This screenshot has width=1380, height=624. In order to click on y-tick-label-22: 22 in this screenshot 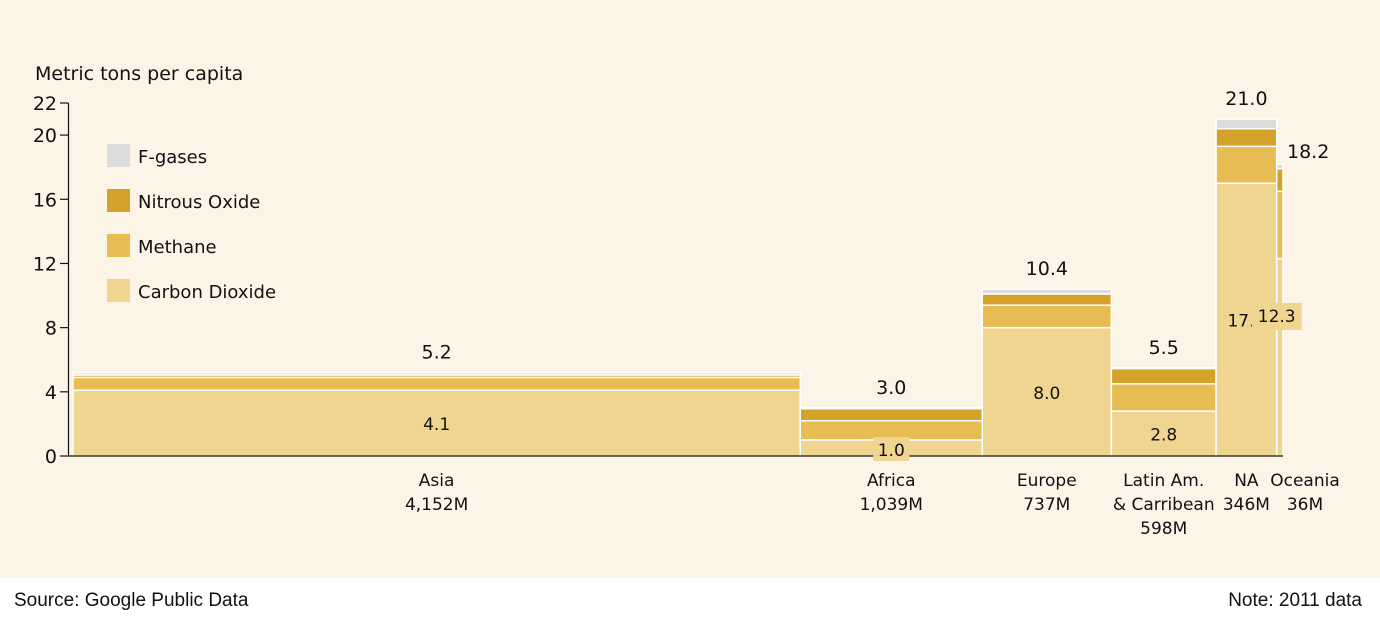, I will do `click(45, 104)`.